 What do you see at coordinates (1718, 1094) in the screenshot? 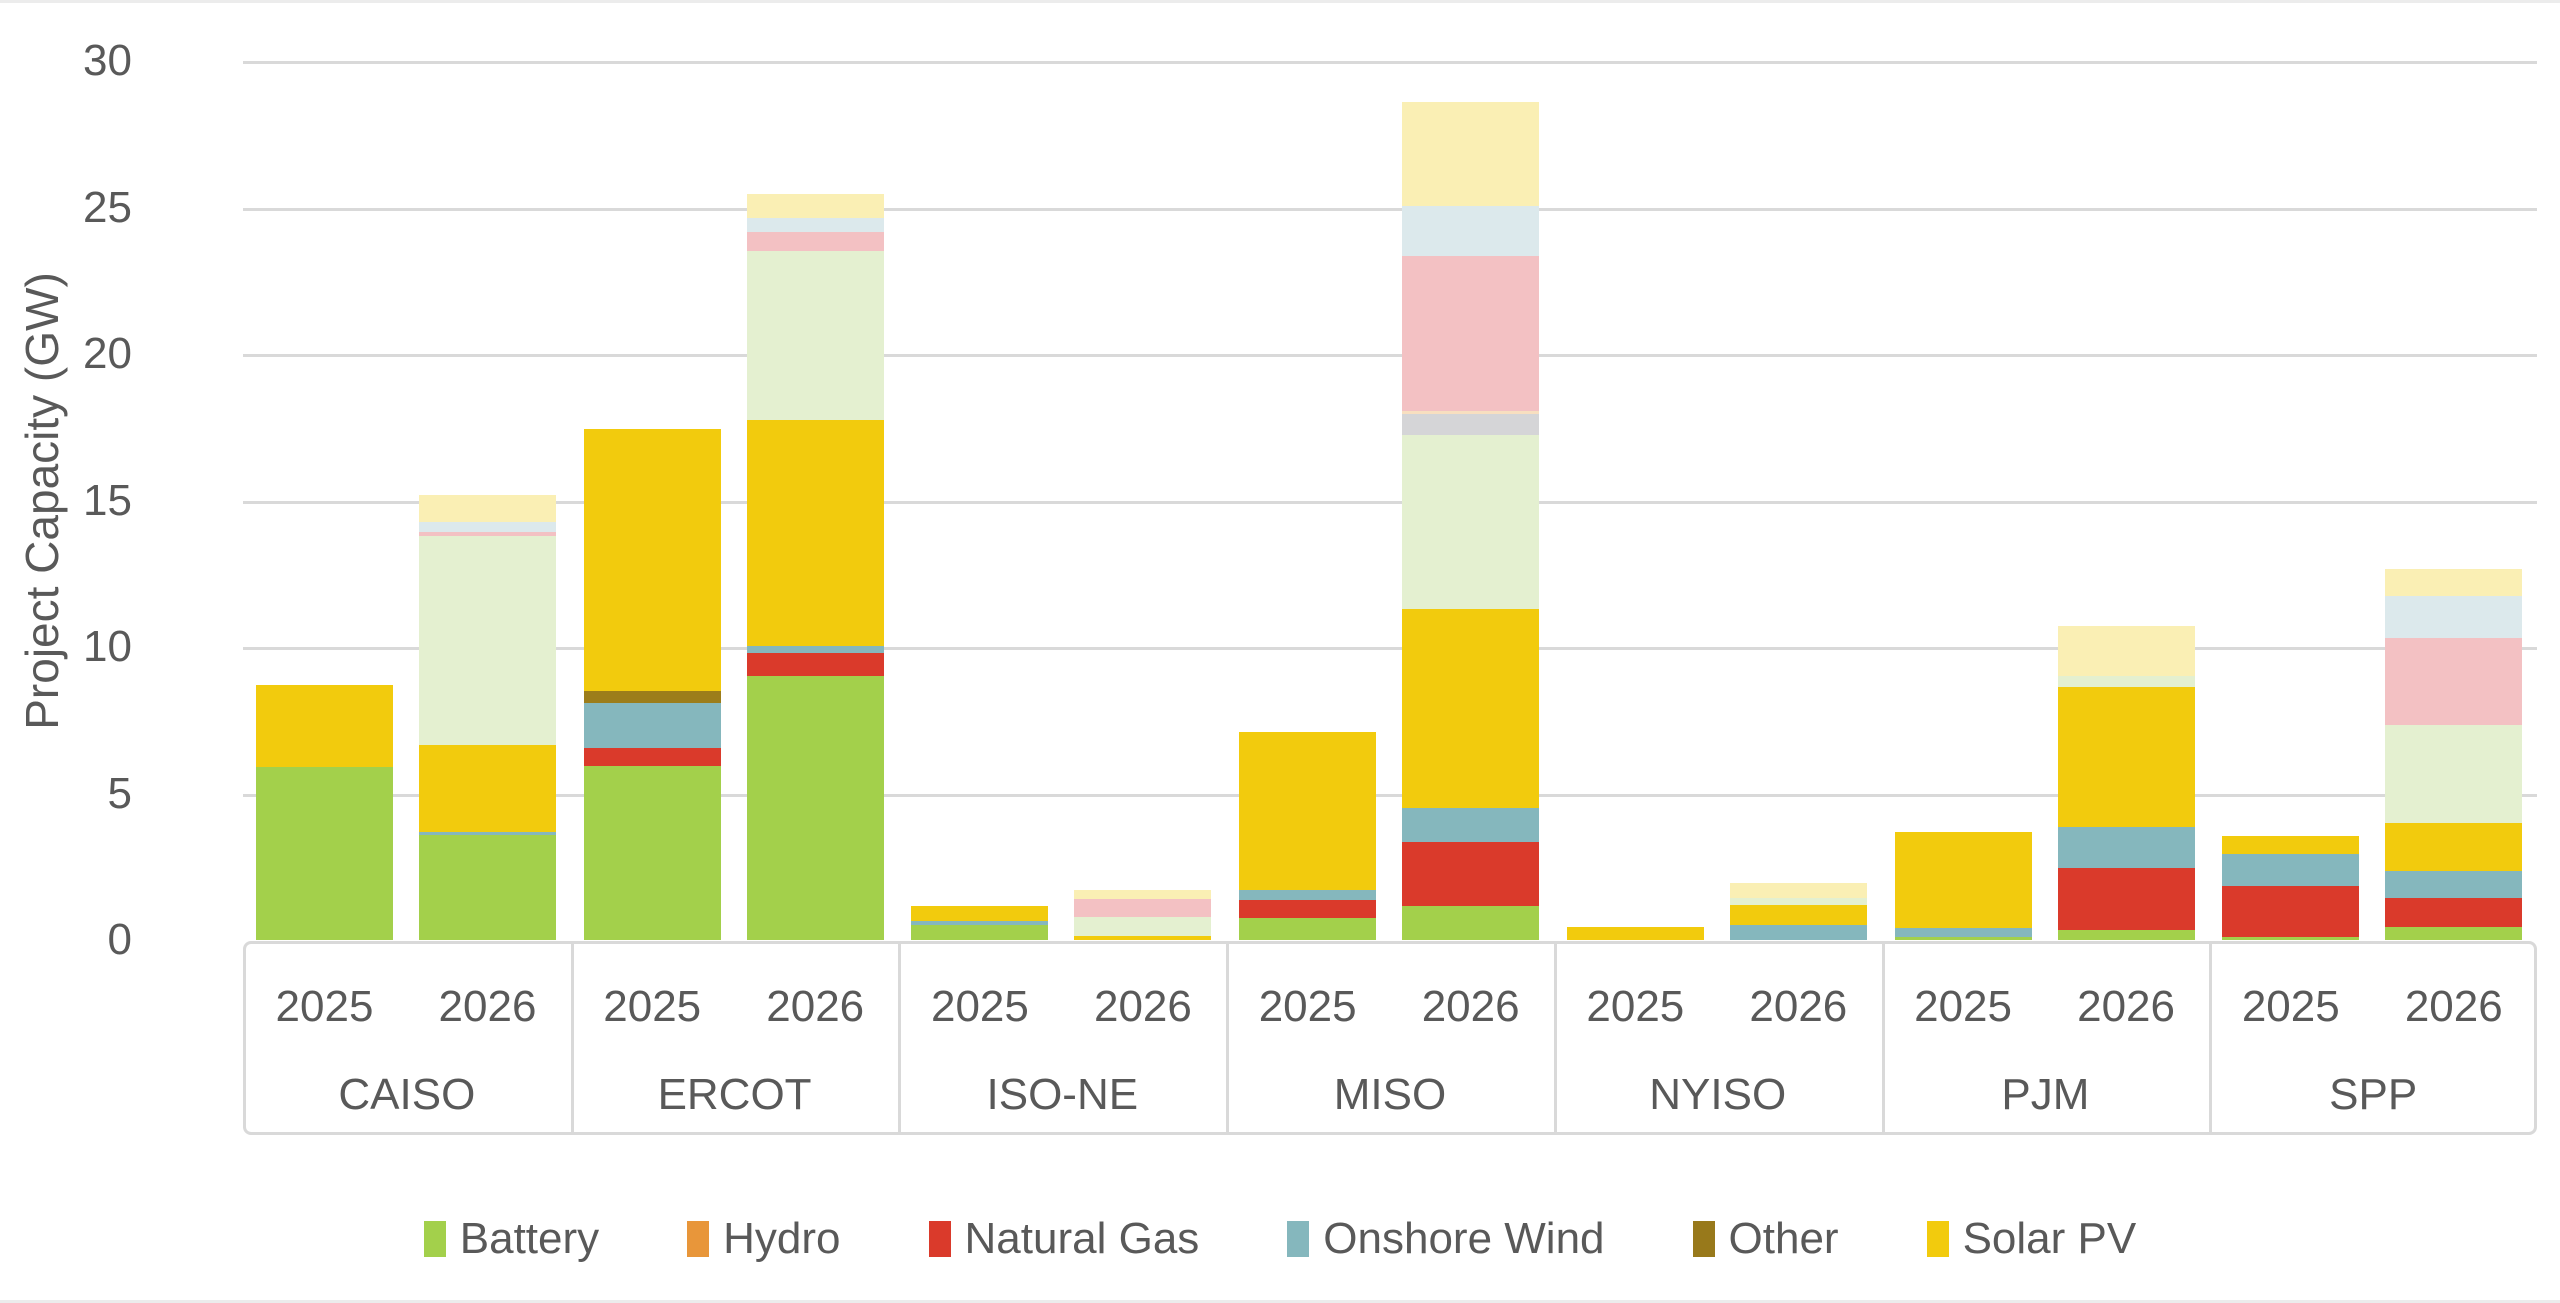
I see `x-region-label-NYISO: NYISO` at bounding box center [1718, 1094].